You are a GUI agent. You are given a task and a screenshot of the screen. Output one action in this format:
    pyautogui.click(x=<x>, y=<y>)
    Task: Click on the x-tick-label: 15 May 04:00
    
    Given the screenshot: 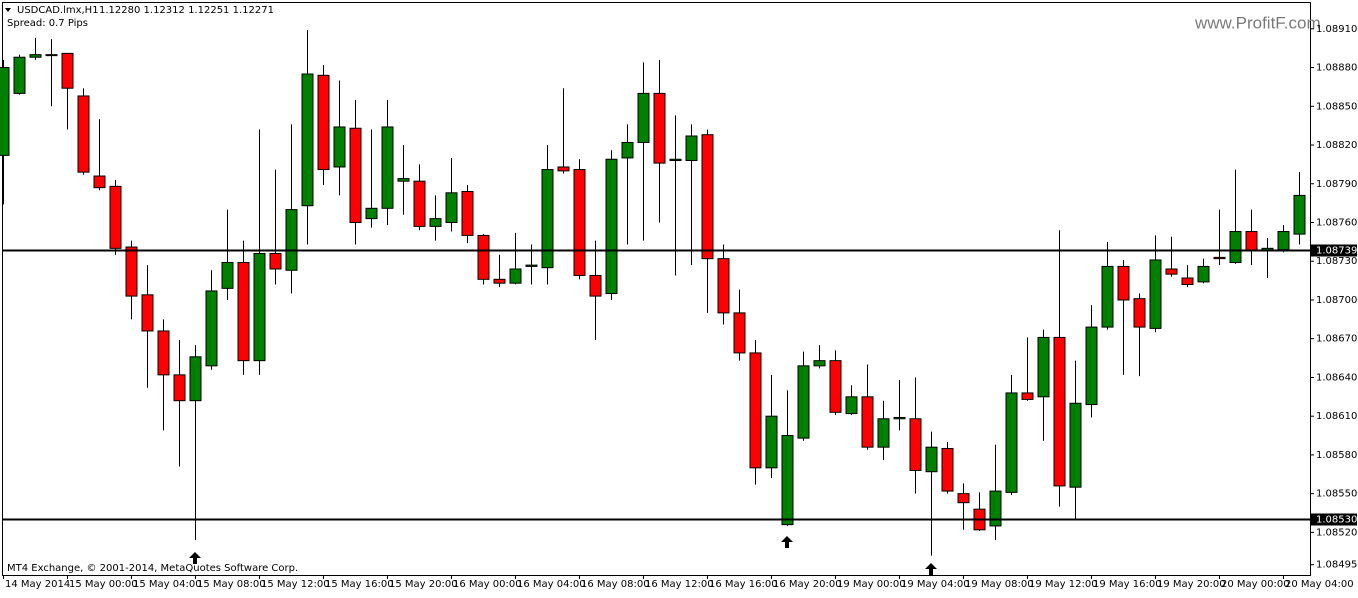 What is the action you would take?
    pyautogui.click(x=167, y=584)
    